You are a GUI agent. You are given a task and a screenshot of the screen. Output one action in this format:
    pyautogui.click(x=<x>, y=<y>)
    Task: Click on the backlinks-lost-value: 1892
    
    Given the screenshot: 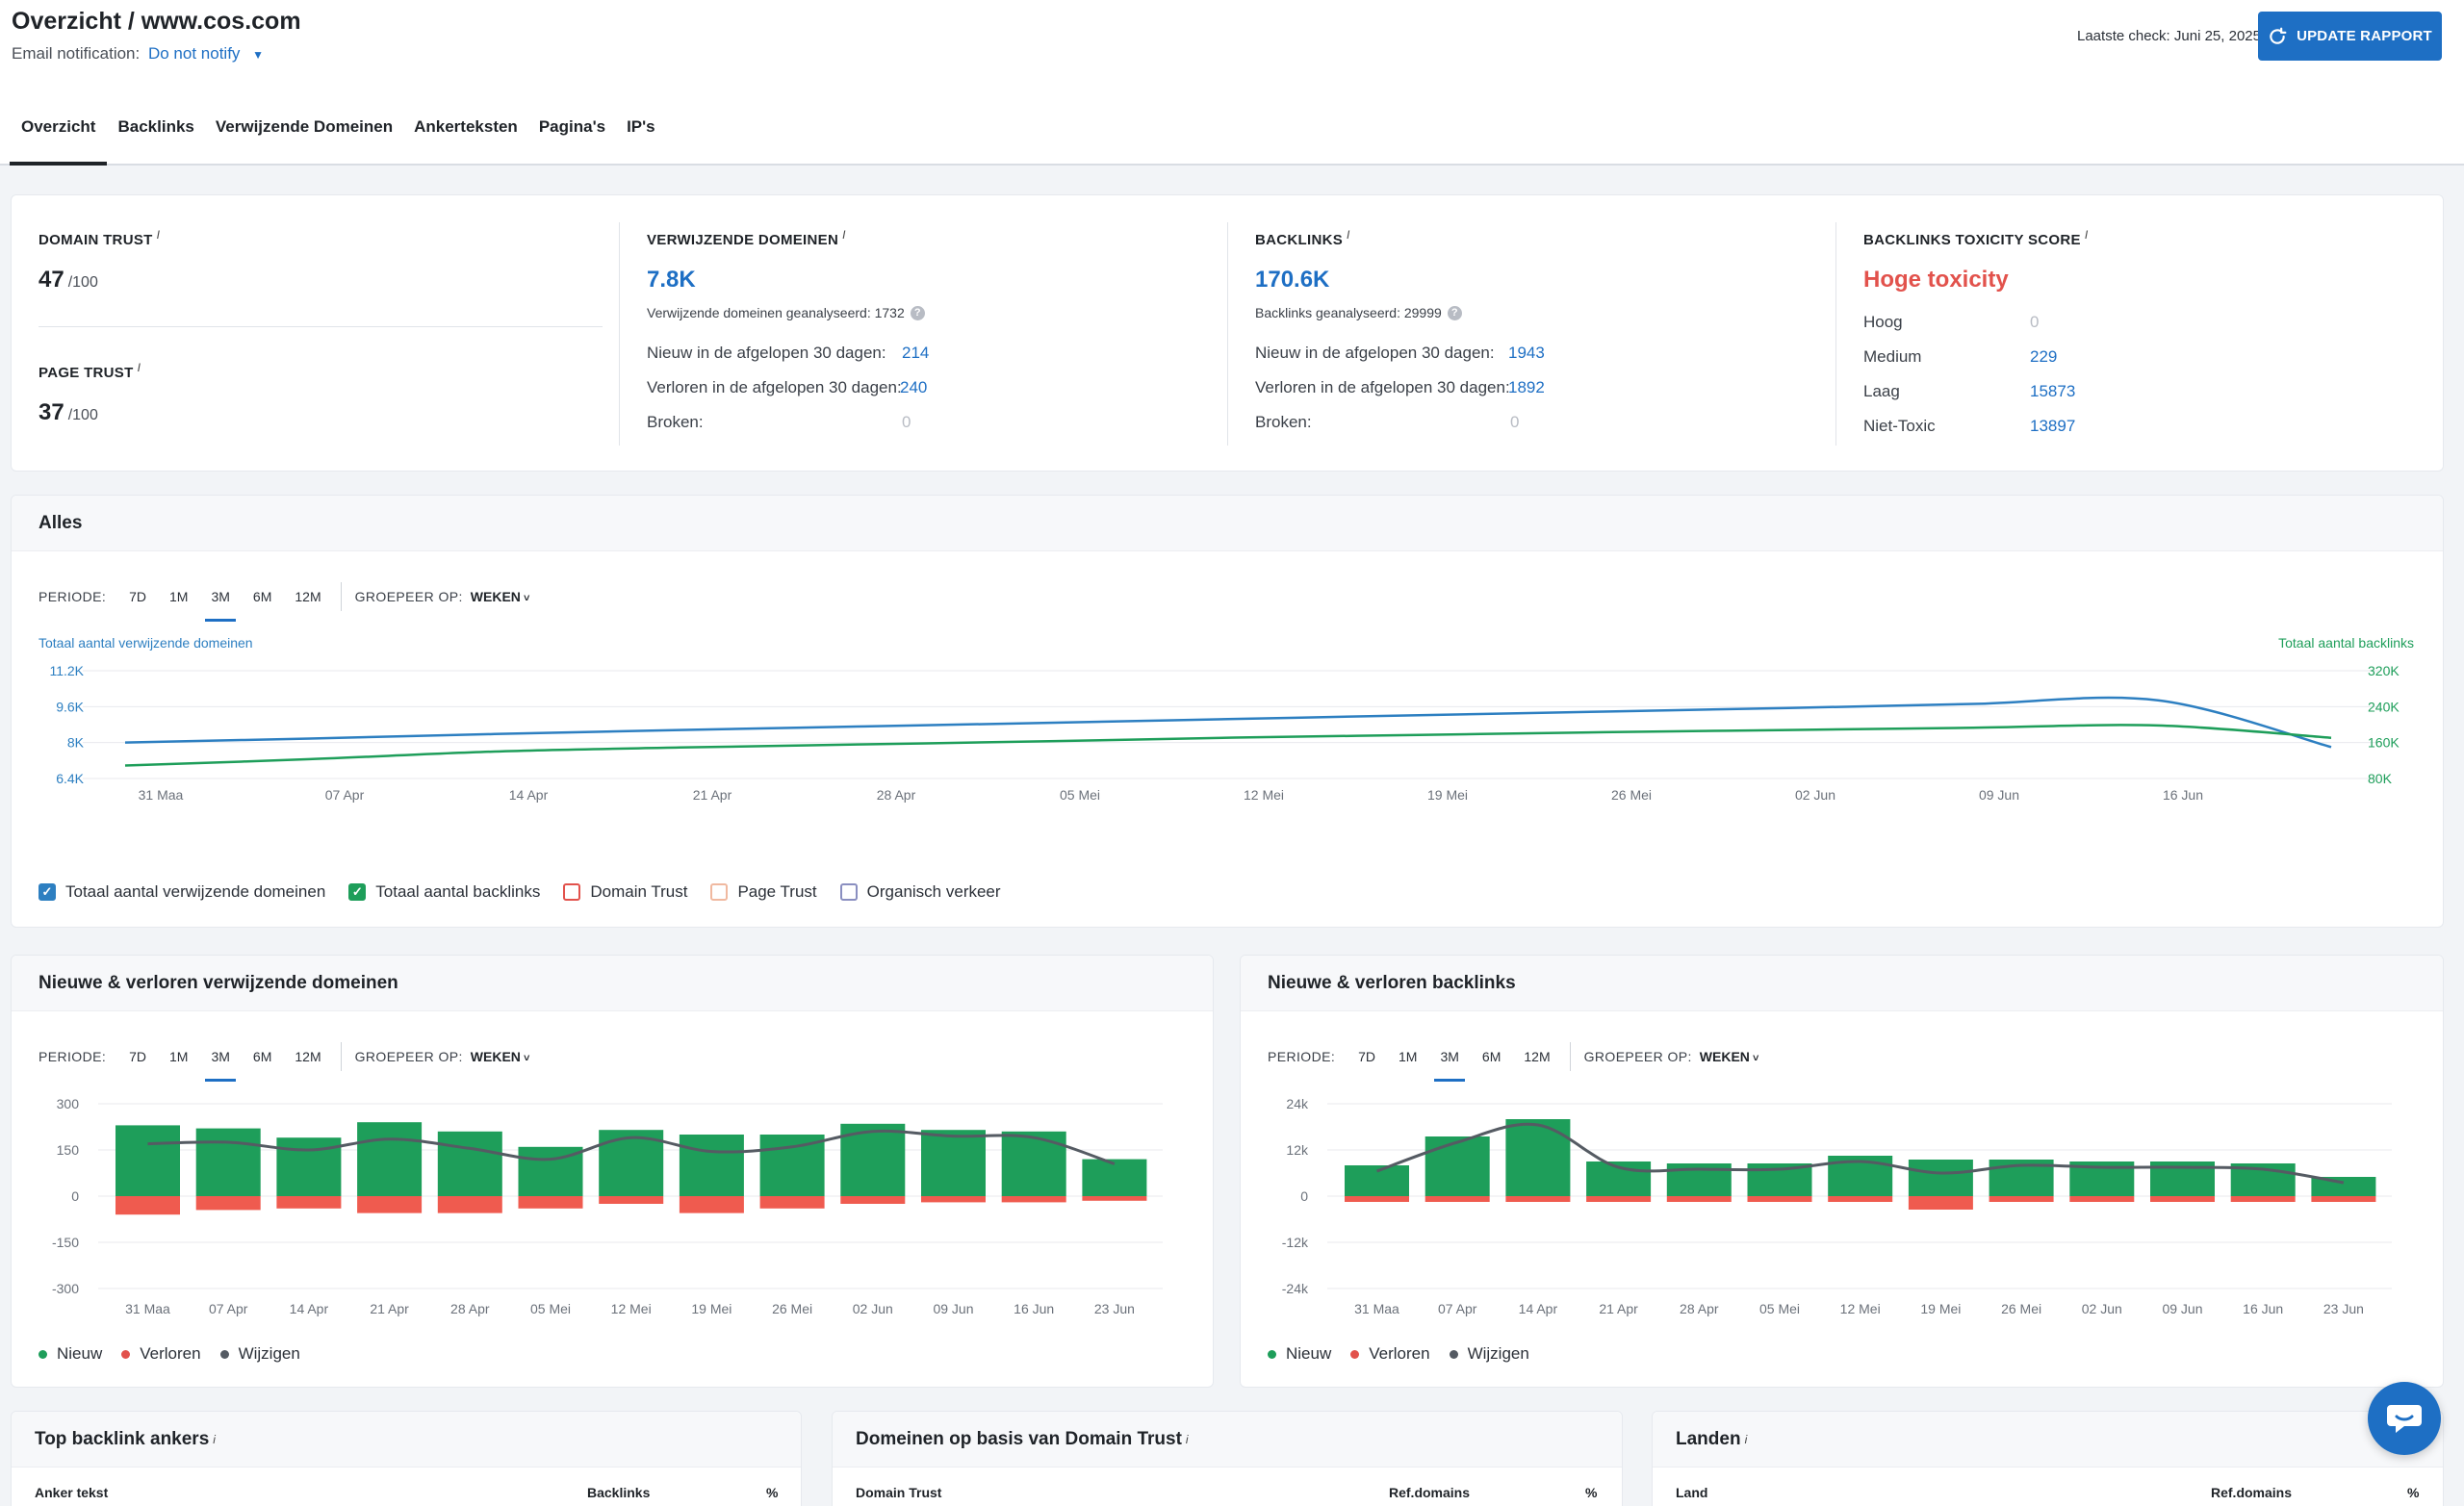 What is the action you would take?
    pyautogui.click(x=1526, y=387)
    